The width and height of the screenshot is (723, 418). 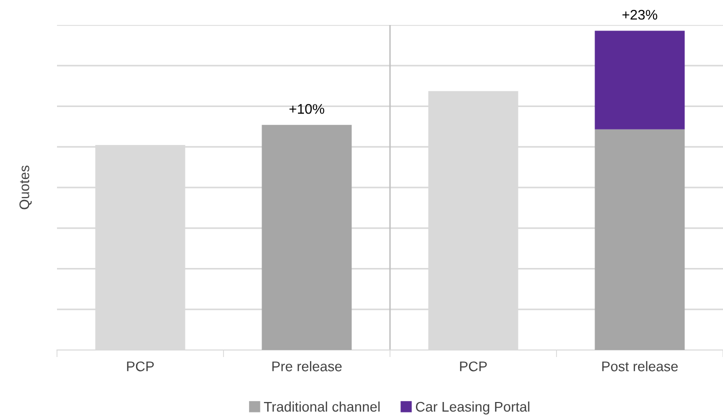 What do you see at coordinates (473, 408) in the screenshot?
I see `legend-label: Car Leasing Portal` at bounding box center [473, 408].